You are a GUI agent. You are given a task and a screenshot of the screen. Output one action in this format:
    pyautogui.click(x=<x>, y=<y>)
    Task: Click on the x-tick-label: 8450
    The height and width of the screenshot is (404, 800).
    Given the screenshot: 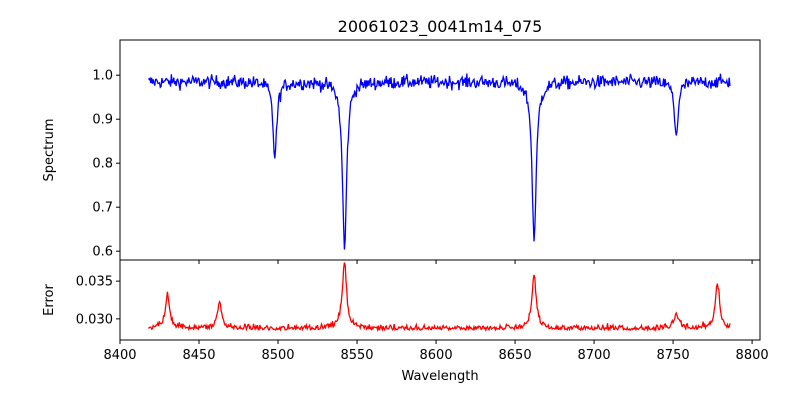 What is the action you would take?
    pyautogui.click(x=198, y=355)
    